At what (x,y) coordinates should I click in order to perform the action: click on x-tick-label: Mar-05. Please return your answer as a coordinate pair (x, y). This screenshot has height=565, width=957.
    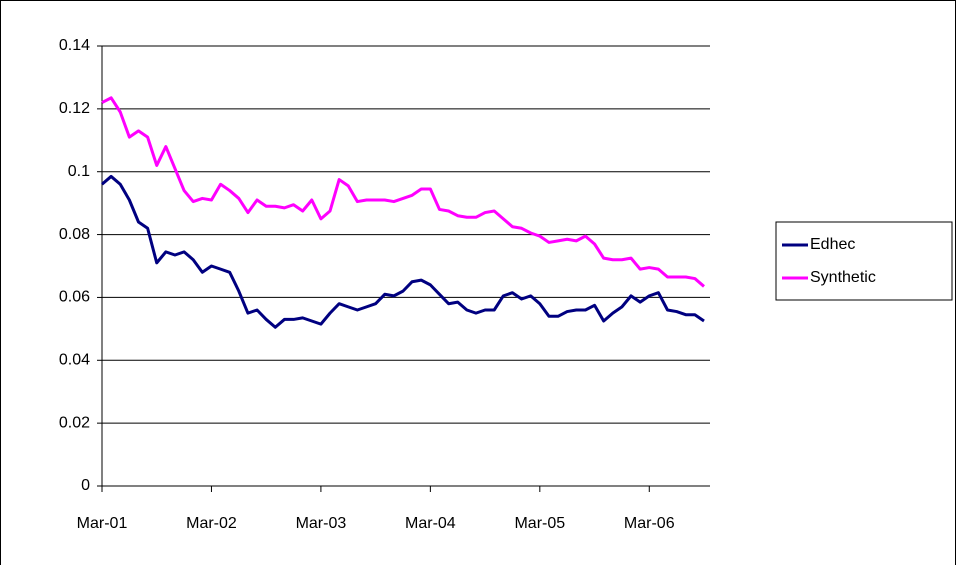
    Looking at the image, I should click on (539, 523).